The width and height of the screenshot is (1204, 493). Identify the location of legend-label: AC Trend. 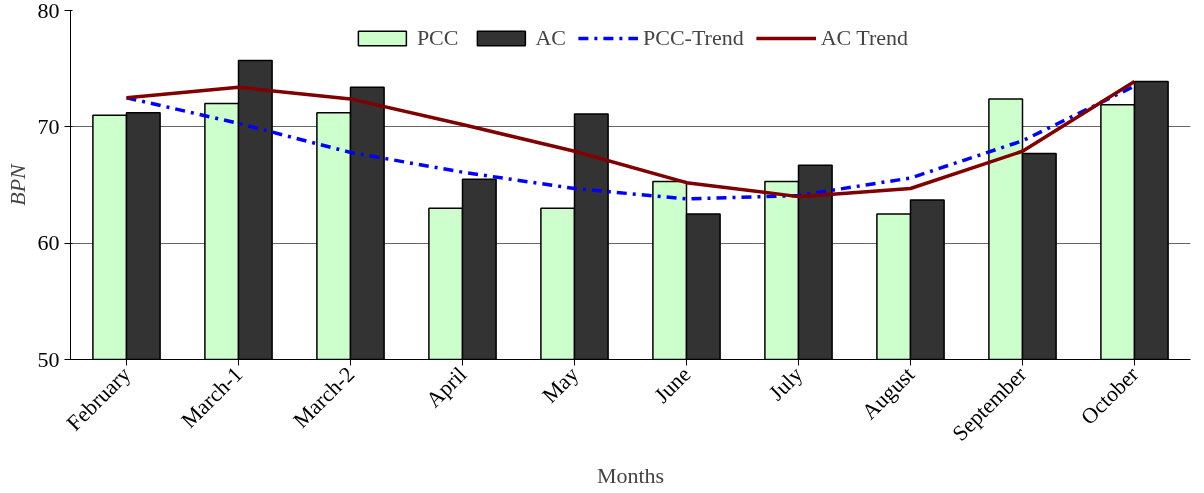
(864, 38).